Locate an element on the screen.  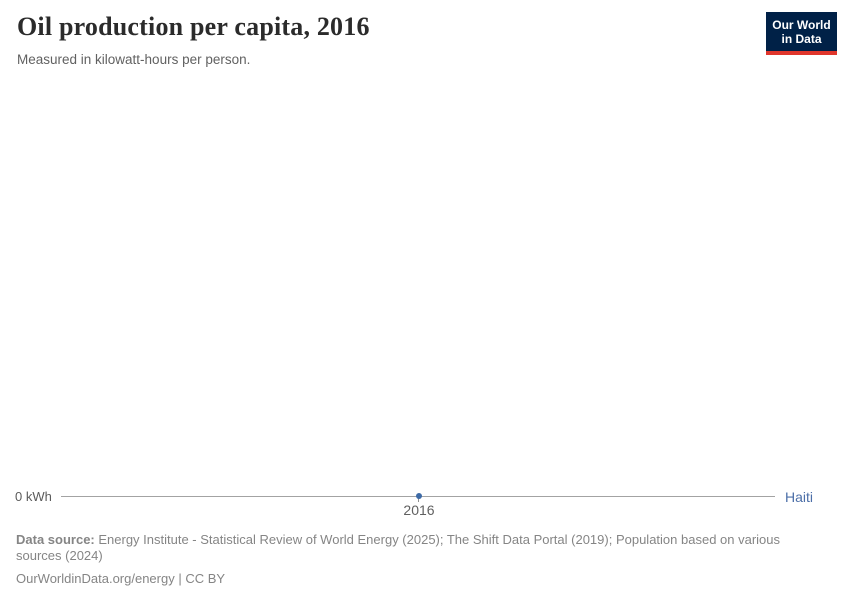
page-title: Oil production per capita, 2016 is located at coordinates (193, 26).